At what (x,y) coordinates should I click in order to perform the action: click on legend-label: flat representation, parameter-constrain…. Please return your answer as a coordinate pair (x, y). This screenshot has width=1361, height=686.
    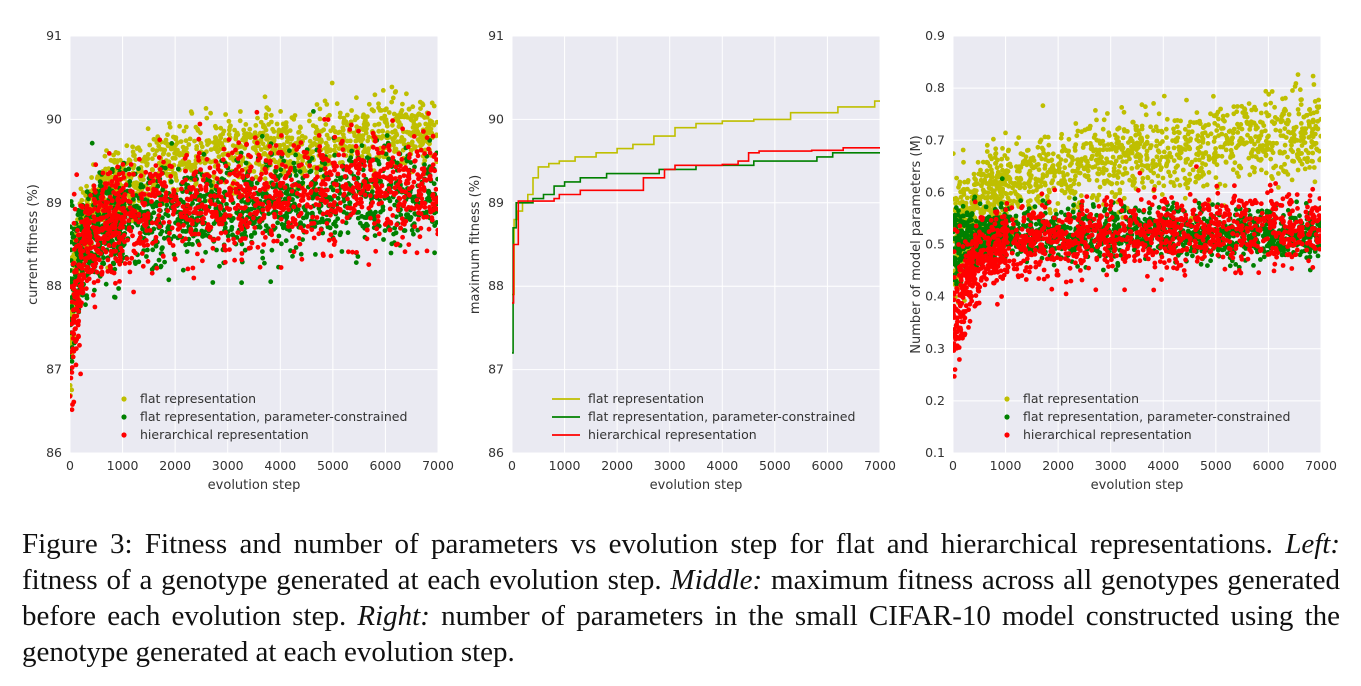
    Looking at the image, I should click on (273, 416).